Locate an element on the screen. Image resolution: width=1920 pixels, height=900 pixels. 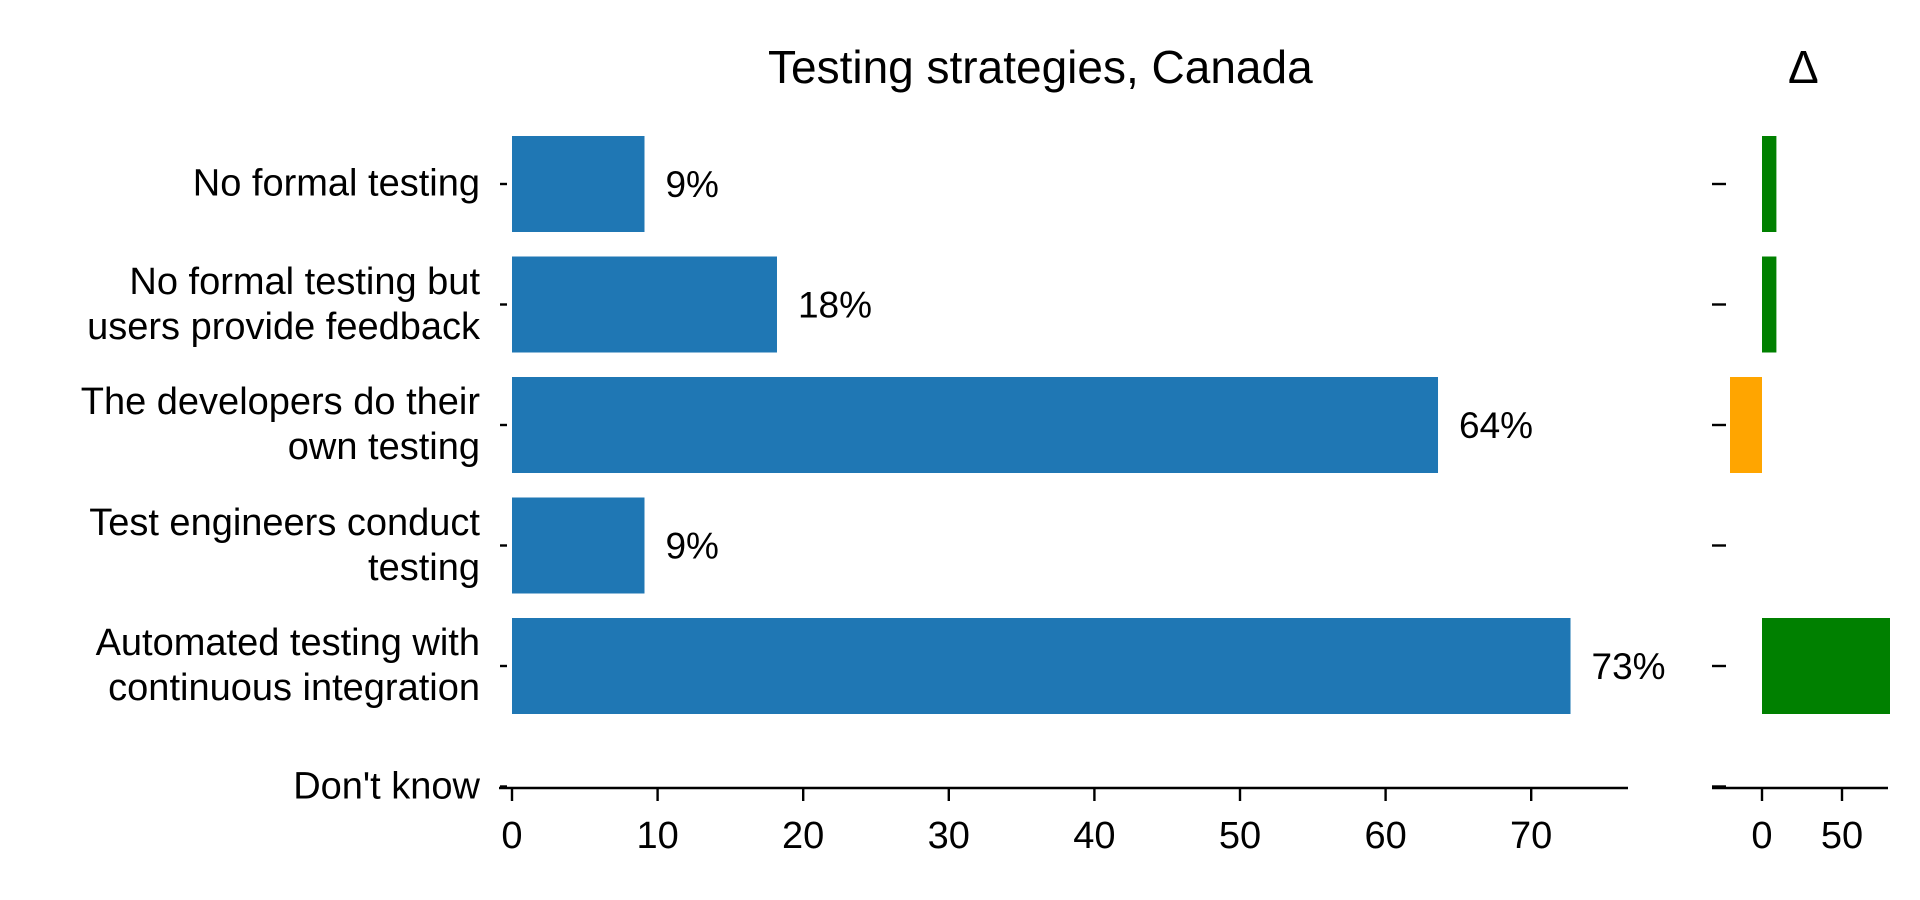
x-tick-label: 0 is located at coordinates (511, 836).